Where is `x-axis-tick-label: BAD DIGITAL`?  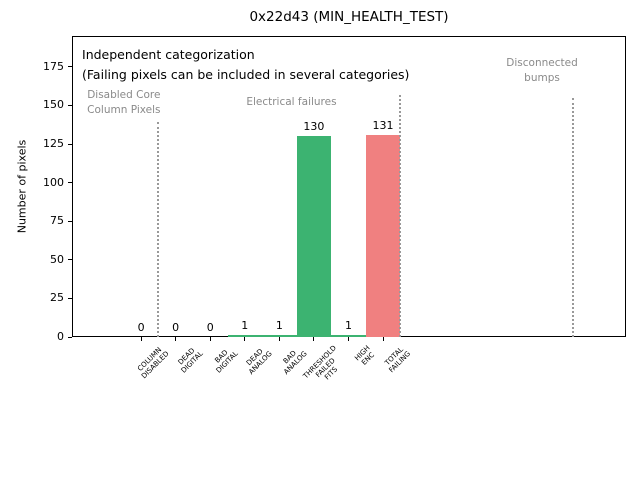 x-axis-tick-label: BAD DIGITAL is located at coordinates (226, 361).